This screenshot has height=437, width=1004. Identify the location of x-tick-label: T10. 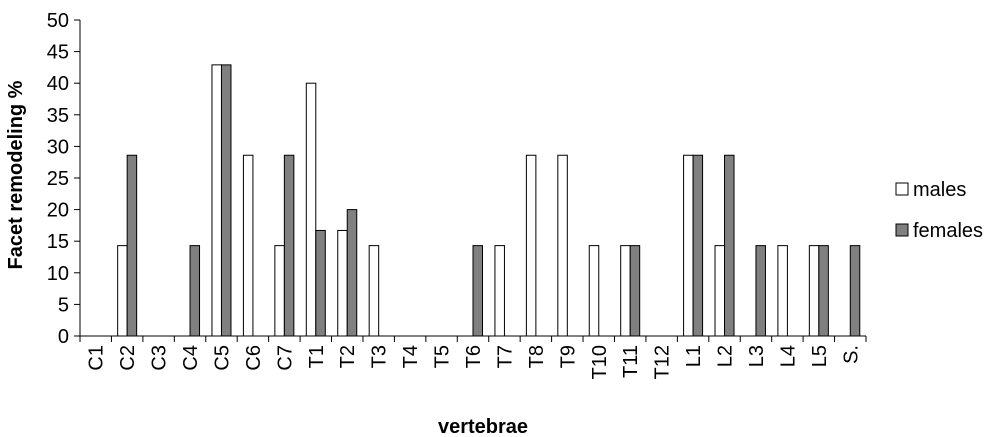
(600, 362).